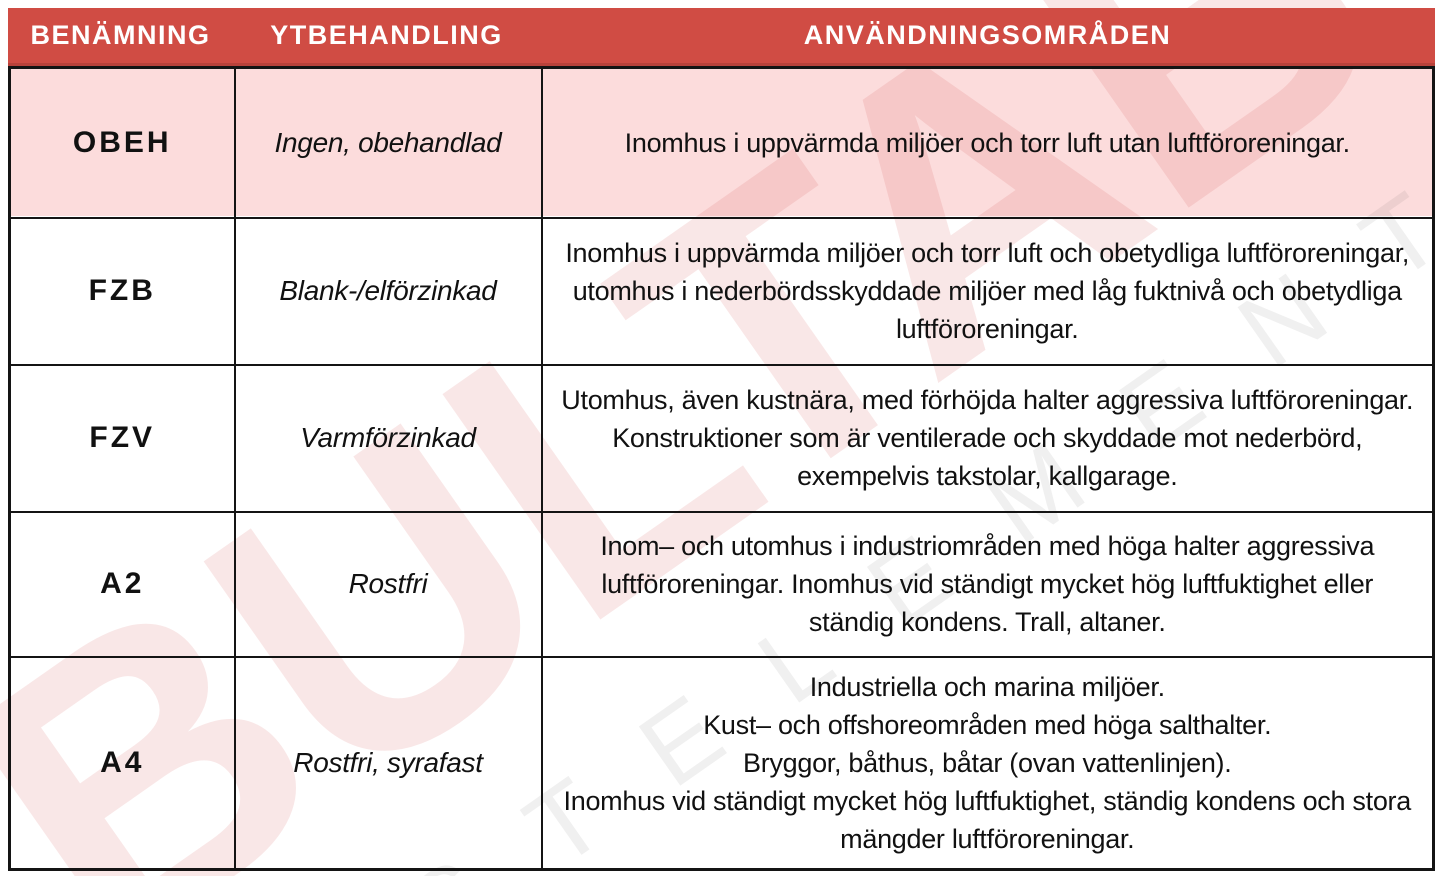 This screenshot has width=1442, height=876. What do you see at coordinates (122, 763) in the screenshot?
I see `code-cell: A4` at bounding box center [122, 763].